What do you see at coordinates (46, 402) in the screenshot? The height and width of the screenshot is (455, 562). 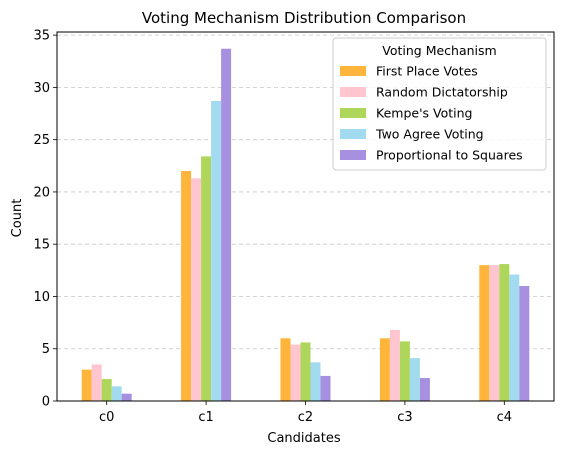 I see `y-tick-label: 0` at bounding box center [46, 402].